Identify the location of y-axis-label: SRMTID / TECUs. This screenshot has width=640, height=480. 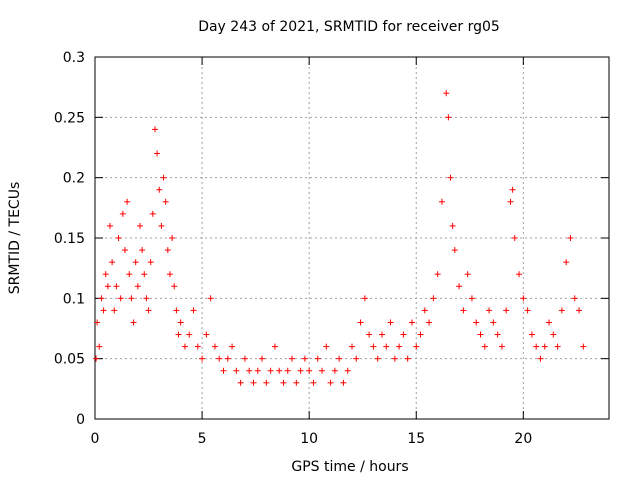
(15, 238).